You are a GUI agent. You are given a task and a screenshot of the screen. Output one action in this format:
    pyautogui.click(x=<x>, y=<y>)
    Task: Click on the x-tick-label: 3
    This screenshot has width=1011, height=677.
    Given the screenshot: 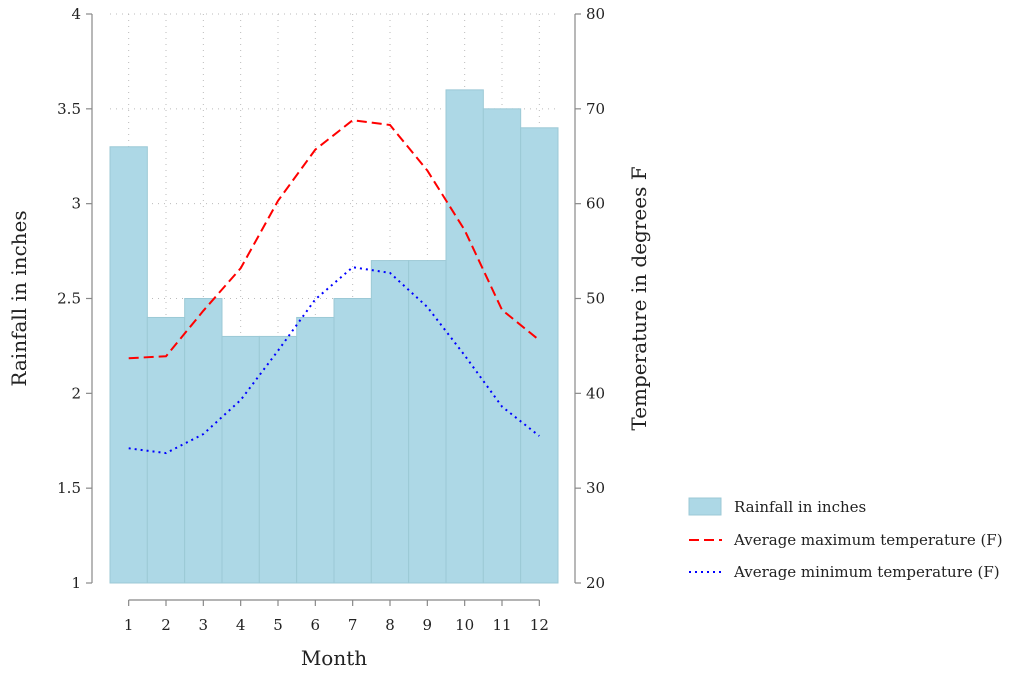 What is the action you would take?
    pyautogui.click(x=204, y=625)
    